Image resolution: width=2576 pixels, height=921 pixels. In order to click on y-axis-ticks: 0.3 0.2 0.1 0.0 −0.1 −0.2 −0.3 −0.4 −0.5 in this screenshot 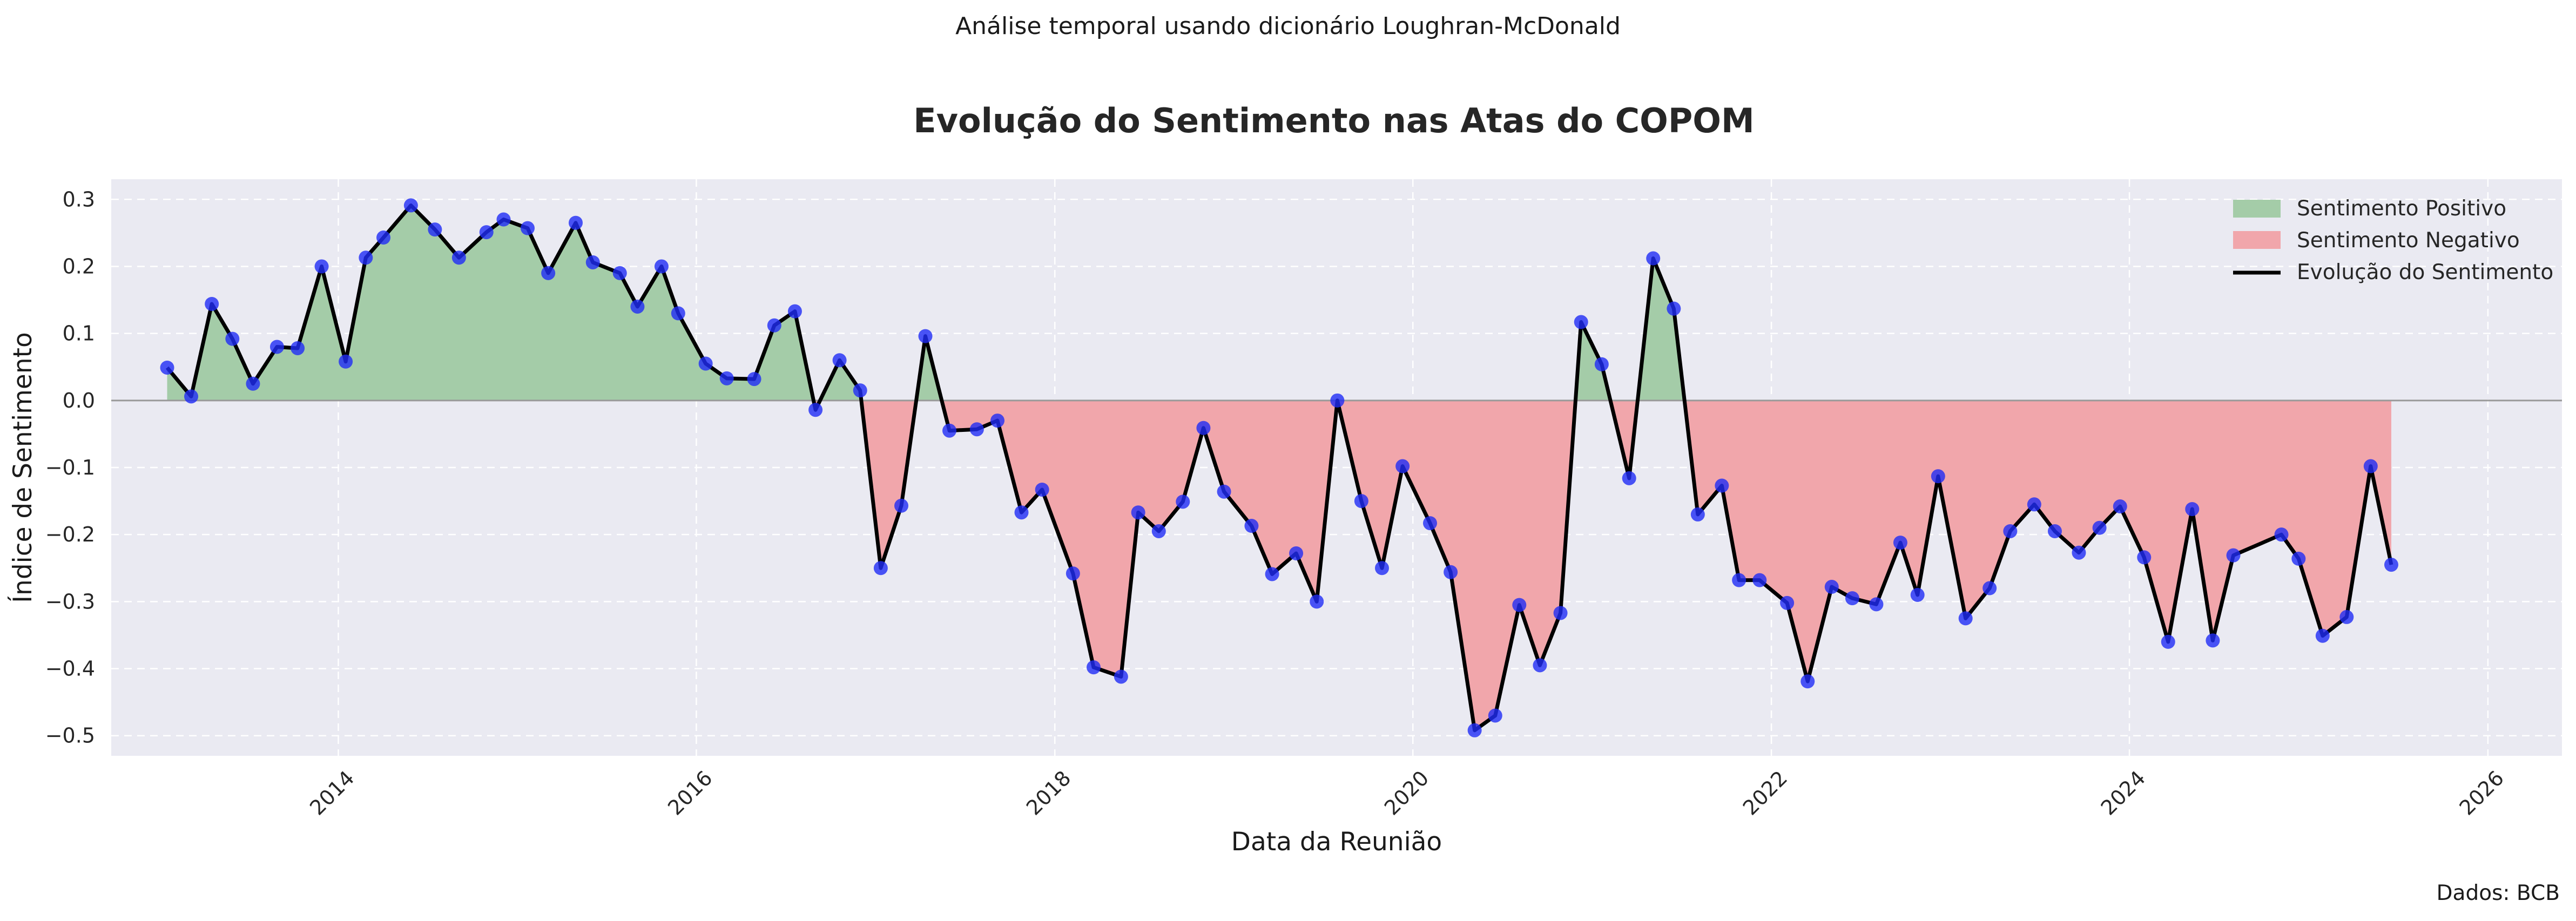, I will do `click(70, 467)`.